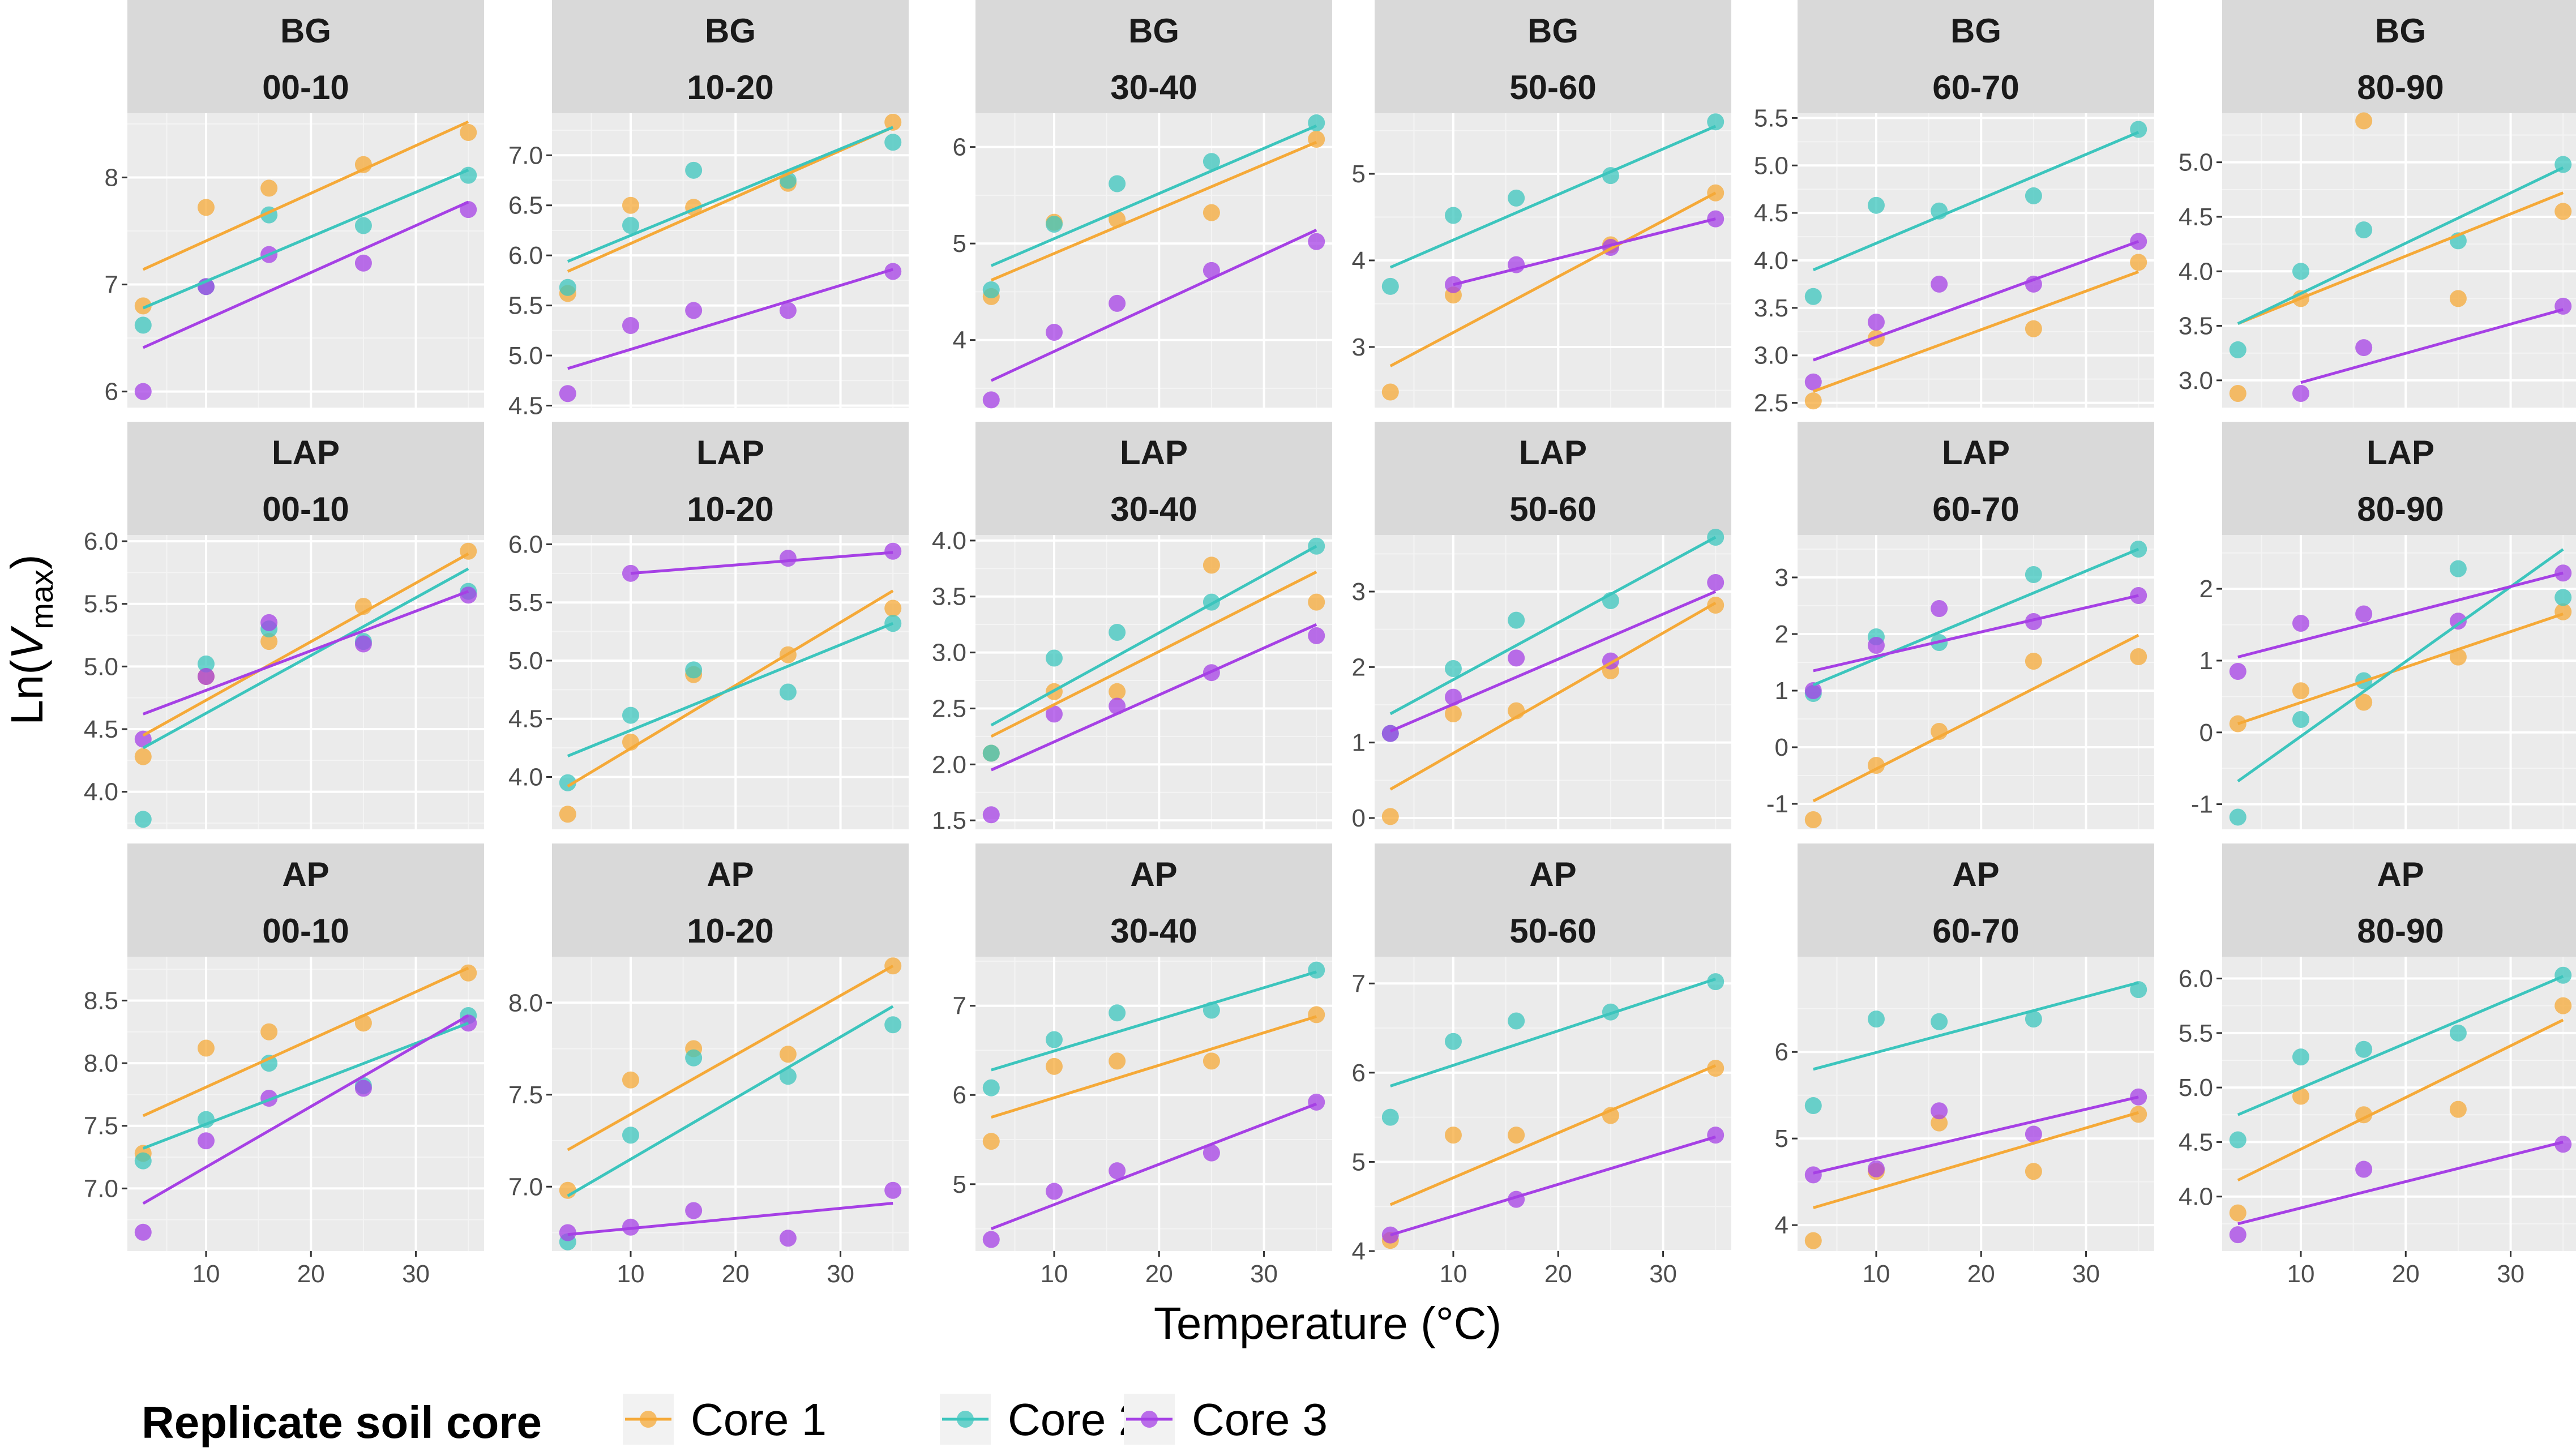 The height and width of the screenshot is (1456, 2576). What do you see at coordinates (2400, 87) in the screenshot?
I see `strip-depth-label: 80-90` at bounding box center [2400, 87].